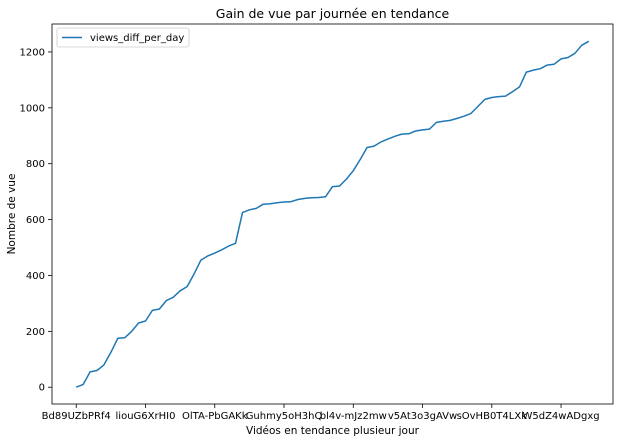 This screenshot has width=618, height=446. I want to click on x-tick-label: W5dZ4wADgxg, so click(560, 416).